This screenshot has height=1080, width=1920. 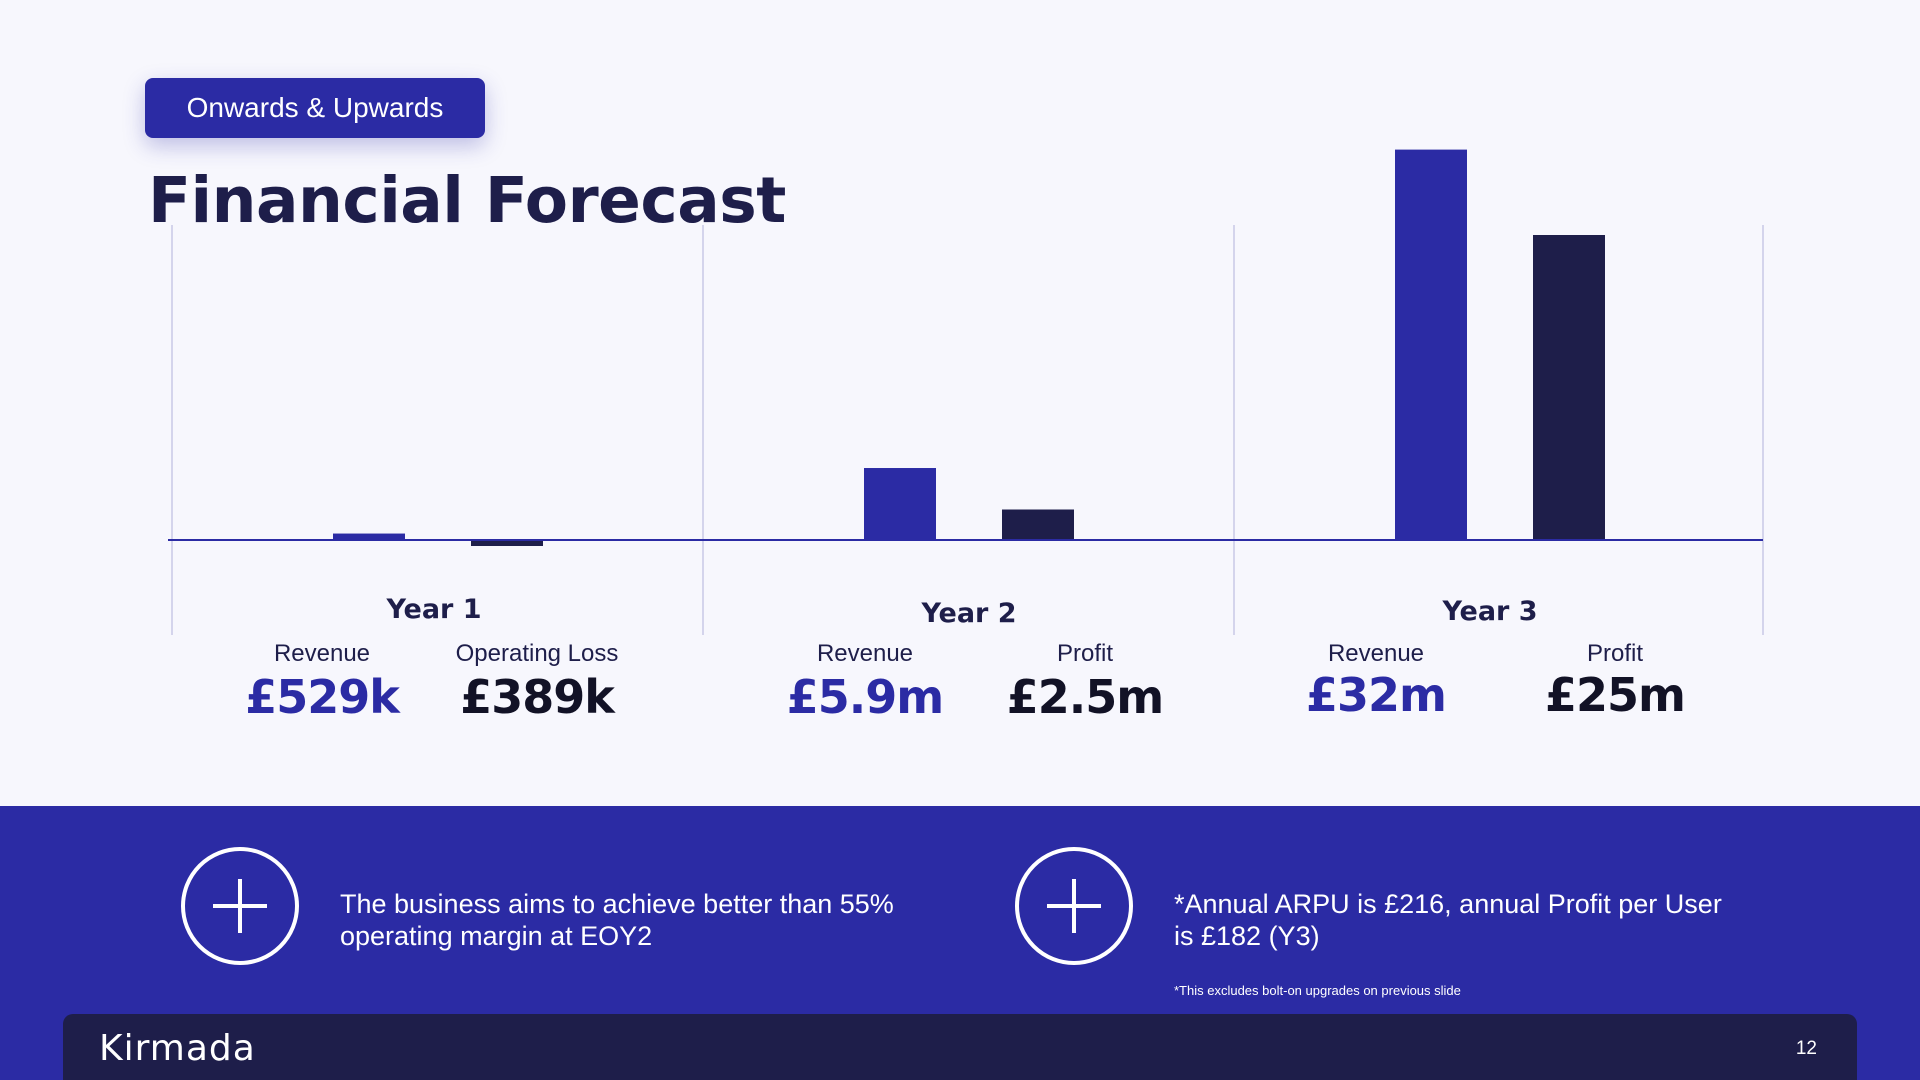 I want to click on page-title: Financial Forecast, so click(x=467, y=200).